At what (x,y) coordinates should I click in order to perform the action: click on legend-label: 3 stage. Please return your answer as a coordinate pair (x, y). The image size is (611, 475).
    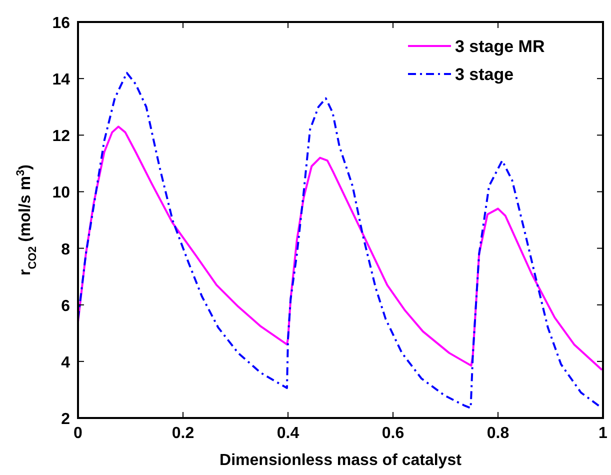
    Looking at the image, I should click on (484, 74).